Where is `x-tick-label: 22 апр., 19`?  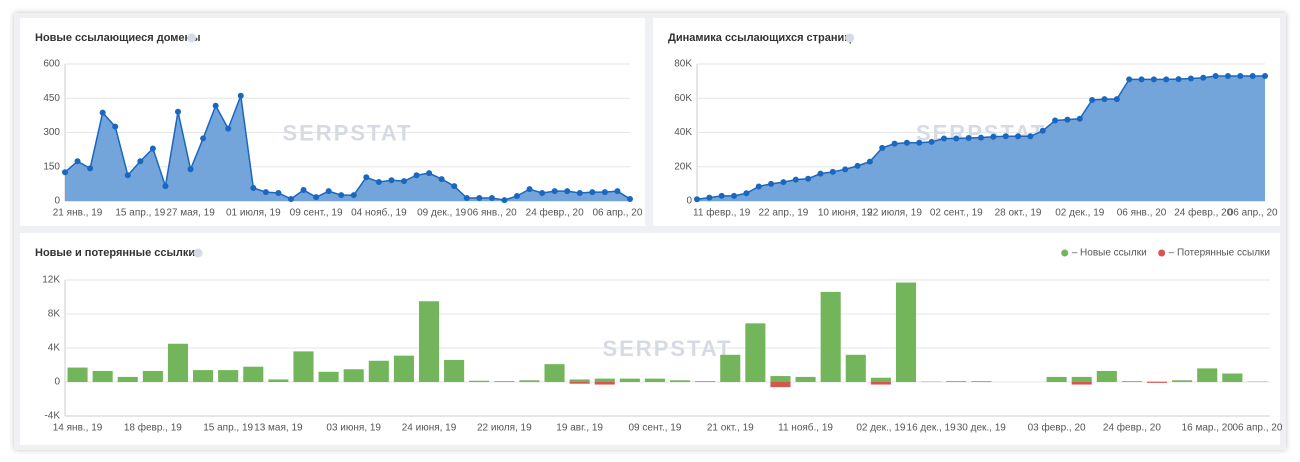 x-tick-label: 22 апр., 19 is located at coordinates (783, 213).